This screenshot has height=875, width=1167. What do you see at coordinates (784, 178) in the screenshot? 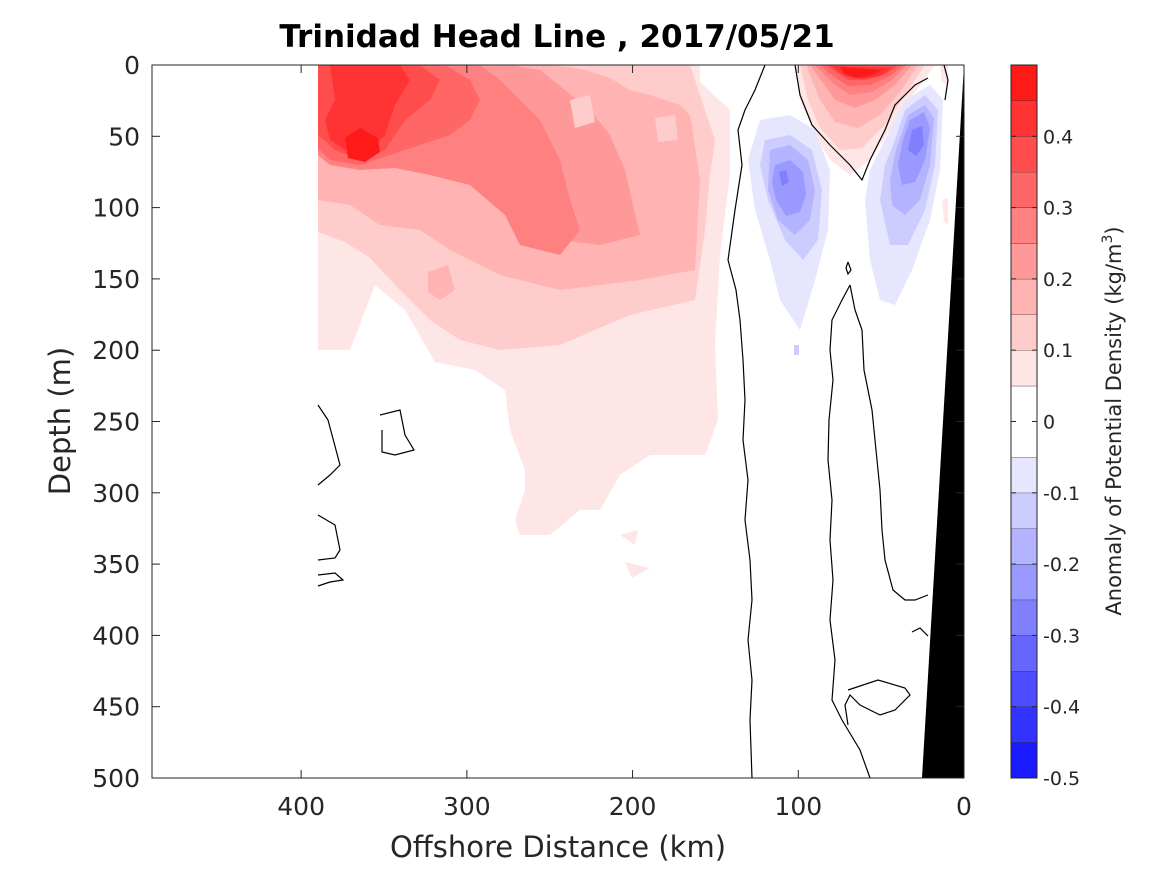
I see `offshore-negative-core-0.25` at bounding box center [784, 178].